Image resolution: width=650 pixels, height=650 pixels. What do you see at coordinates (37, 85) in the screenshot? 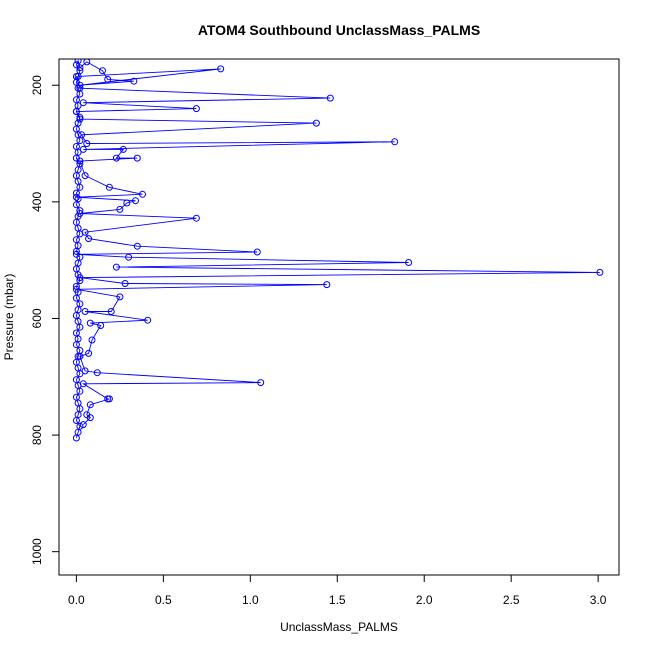
I see `y-tick-label: 200` at bounding box center [37, 85].